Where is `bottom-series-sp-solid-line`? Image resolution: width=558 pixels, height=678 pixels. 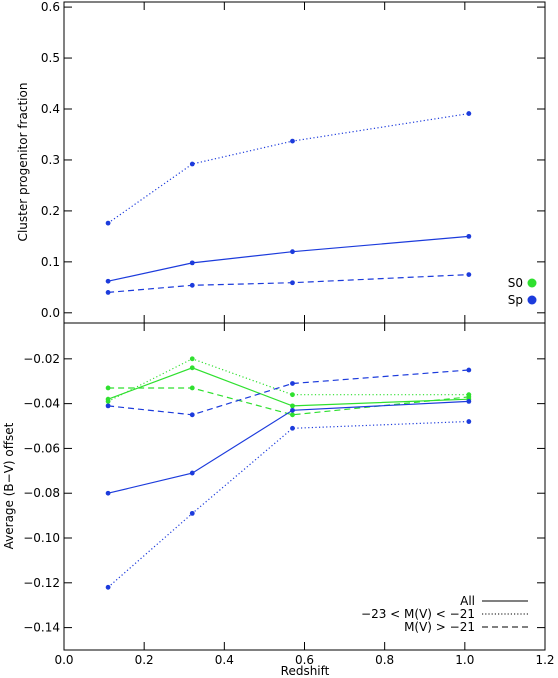
bottom-series-sp-solid-line is located at coordinates (288, 447).